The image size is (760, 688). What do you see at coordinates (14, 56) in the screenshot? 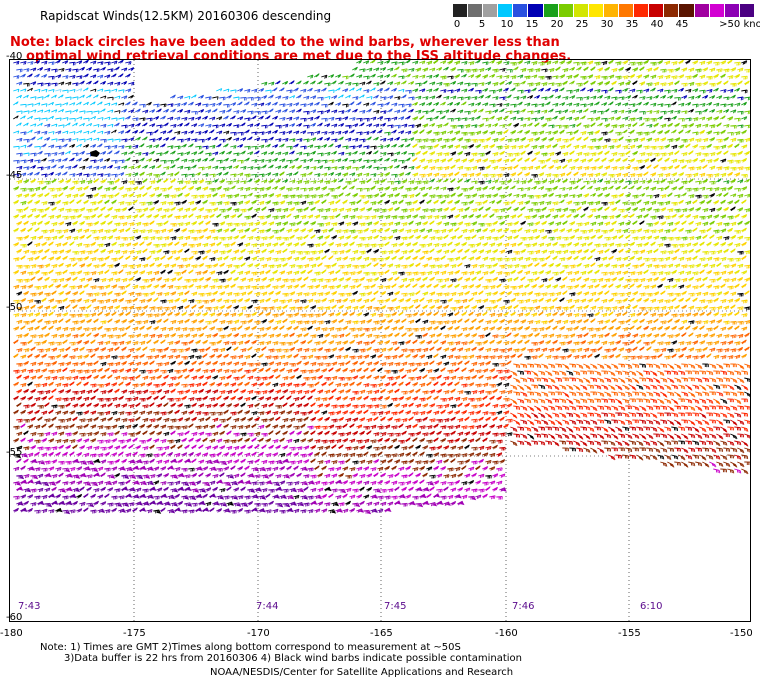
I see `latitude-label: -40` at bounding box center [14, 56].